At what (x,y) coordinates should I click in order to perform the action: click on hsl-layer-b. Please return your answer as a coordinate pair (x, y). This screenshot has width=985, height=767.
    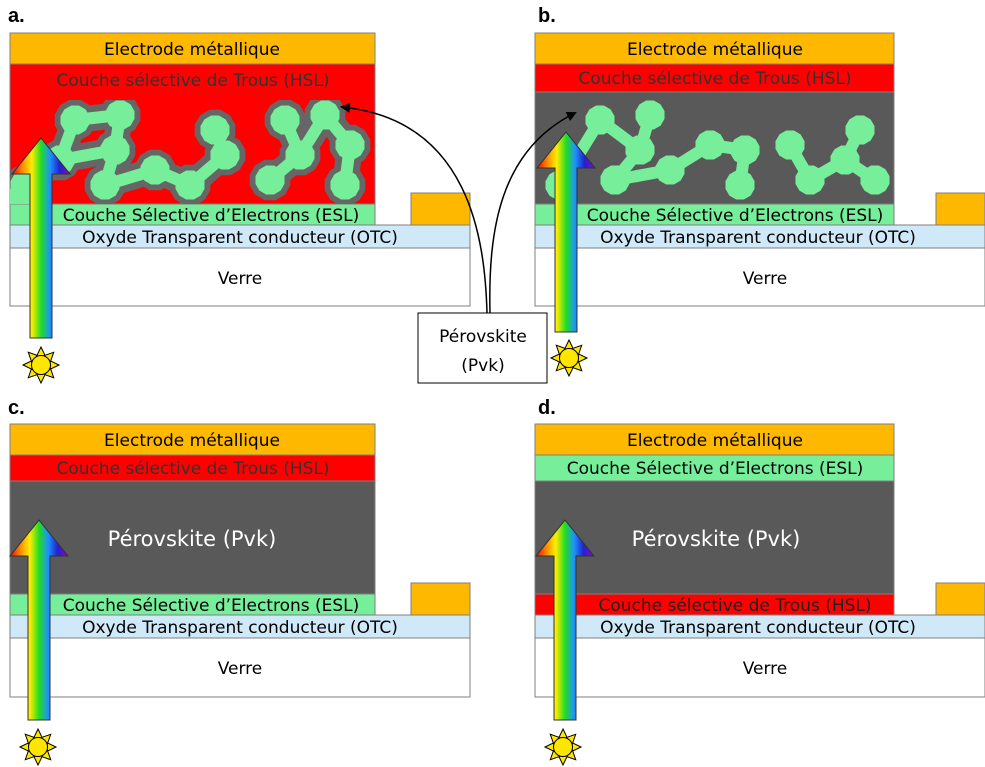
    Looking at the image, I should click on (714, 78).